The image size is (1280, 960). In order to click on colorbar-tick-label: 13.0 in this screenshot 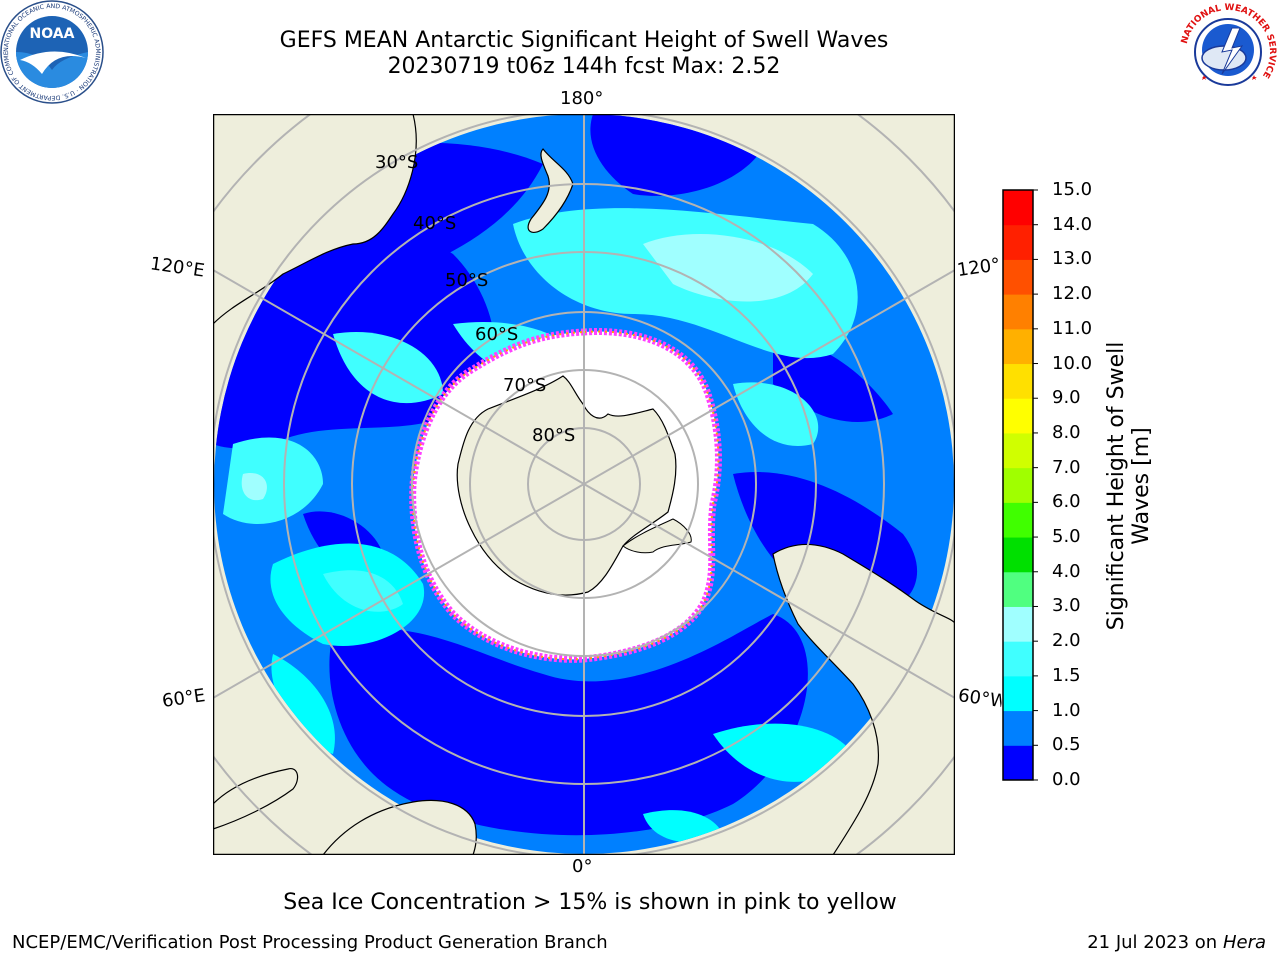, I will do `click(1072, 259)`.